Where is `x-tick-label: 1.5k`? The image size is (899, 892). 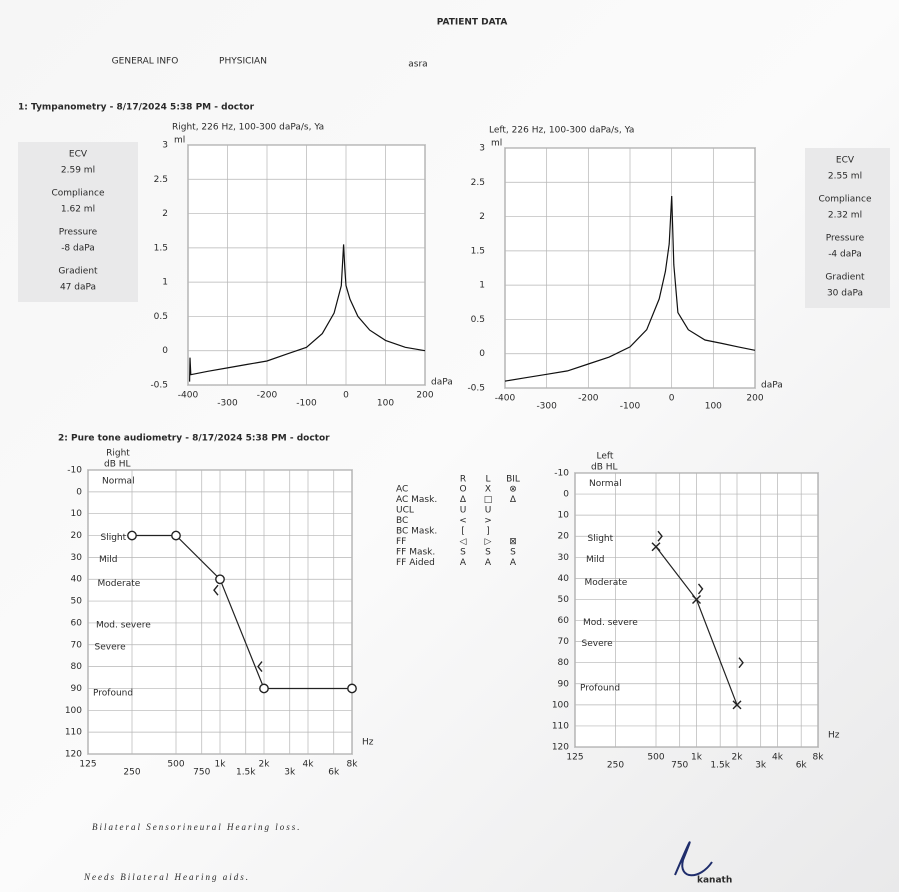
x-tick-label: 1.5k is located at coordinates (246, 773).